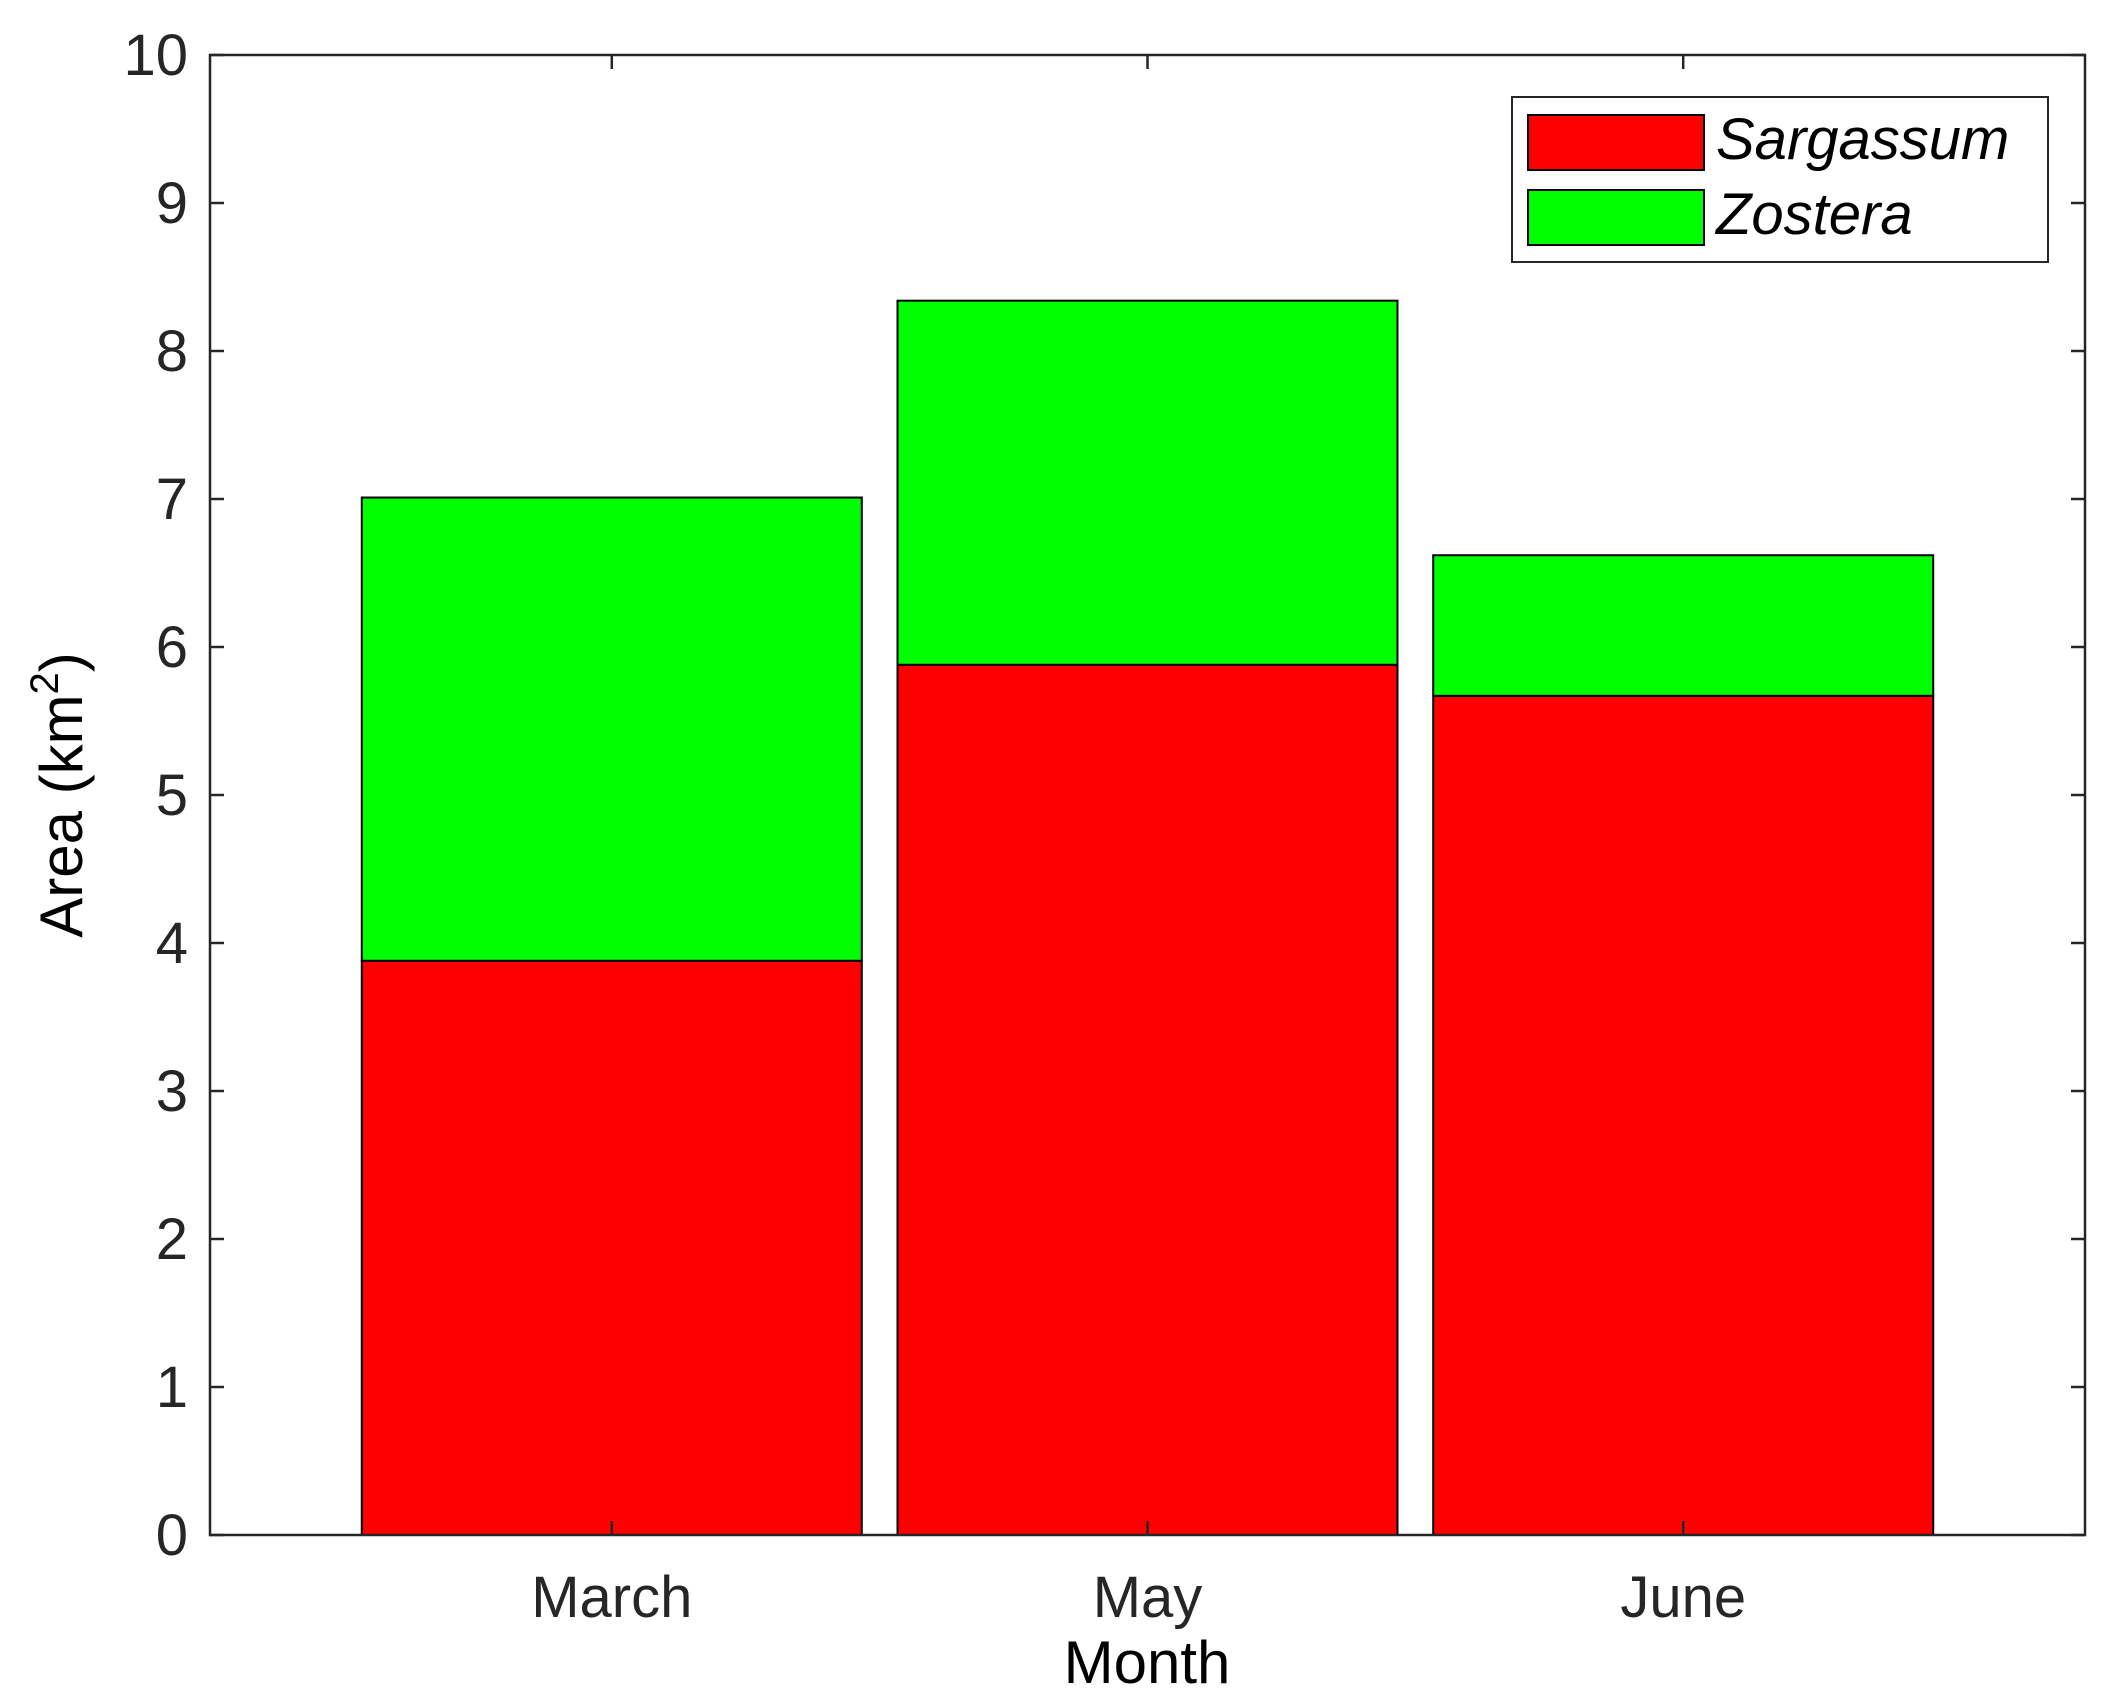  Describe the element at coordinates (1862, 139) in the screenshot. I see `legend-label-sargassum: Sargassum` at that location.